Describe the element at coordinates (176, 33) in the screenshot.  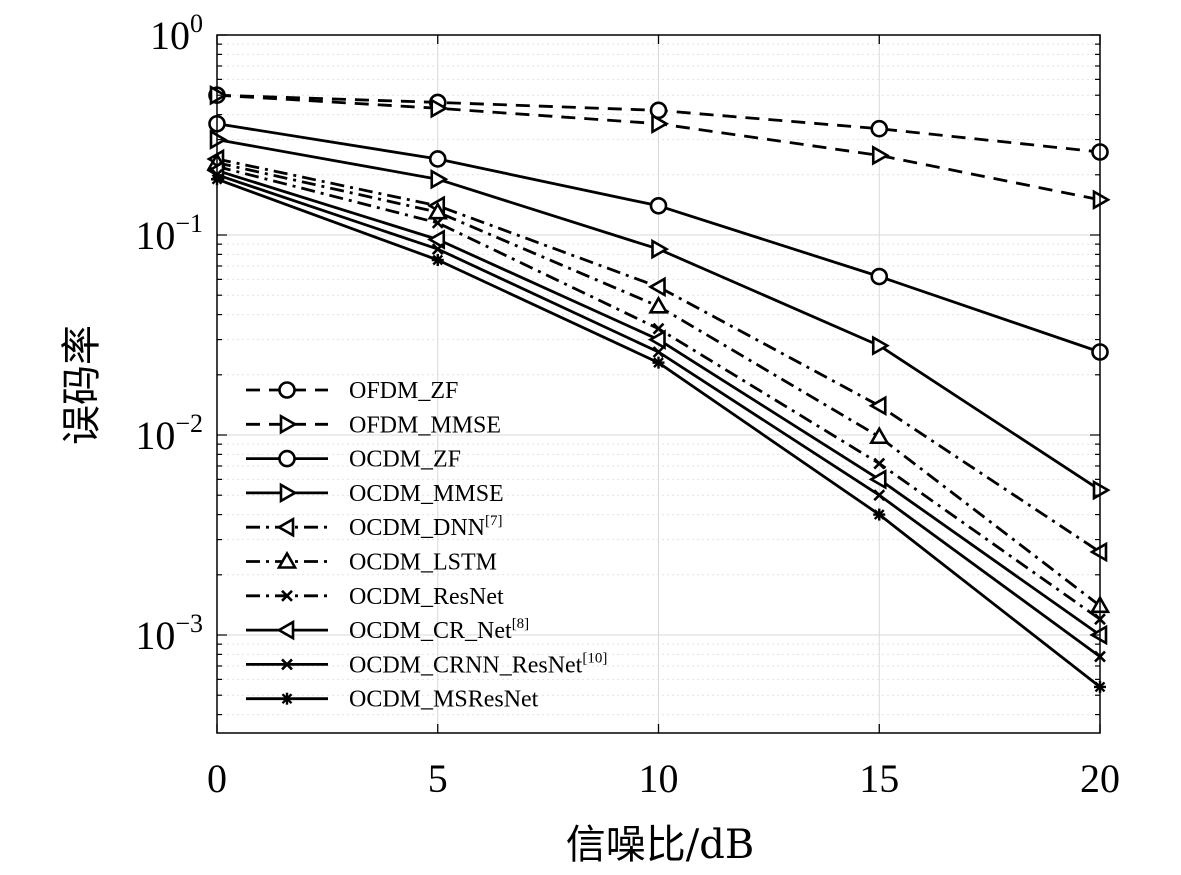
I see `y-tick-label: 10⁰` at that location.